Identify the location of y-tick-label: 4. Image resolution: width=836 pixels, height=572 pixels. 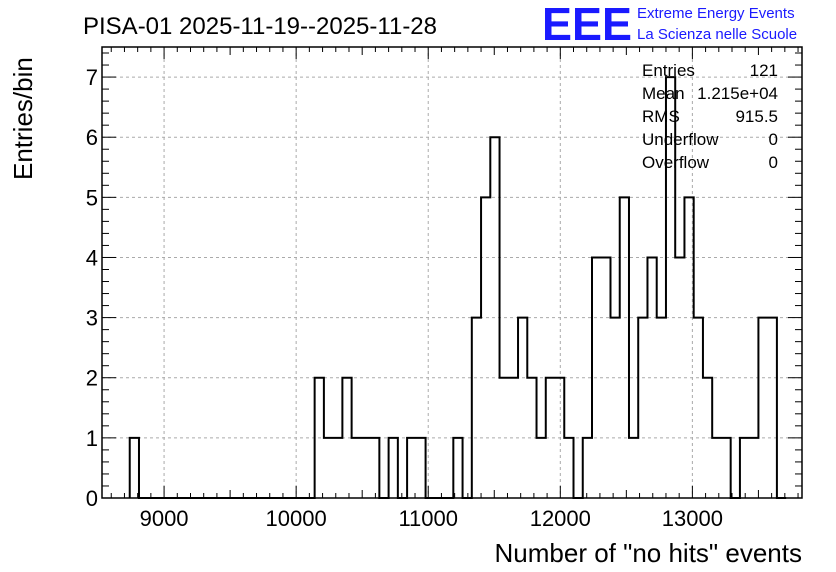
(92, 257).